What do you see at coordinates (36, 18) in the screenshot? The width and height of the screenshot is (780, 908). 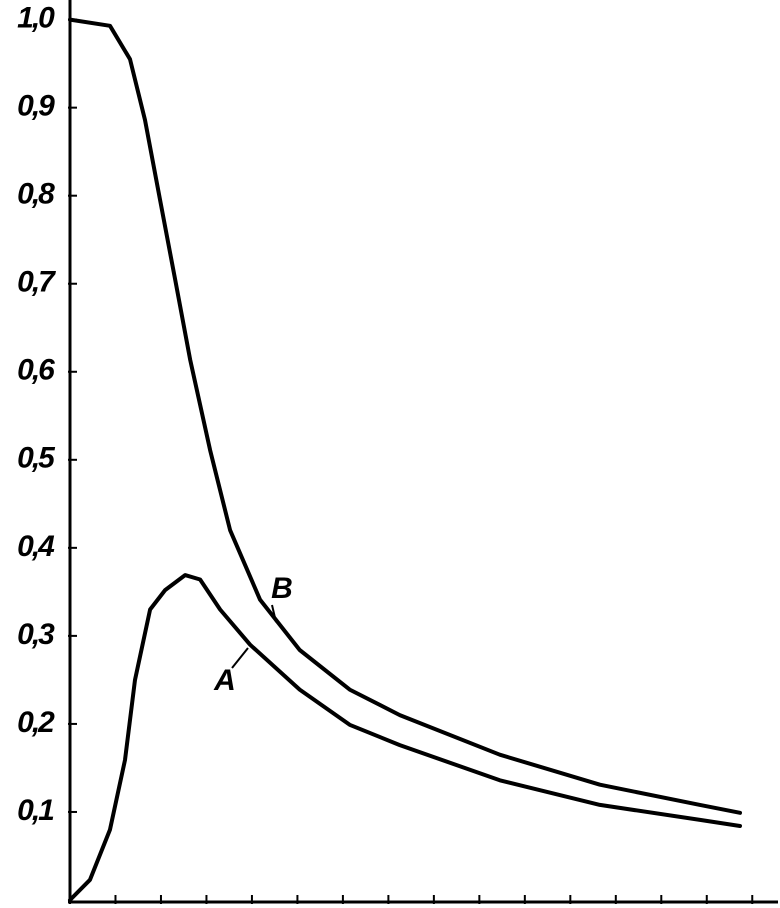 I see `y-tick-label: 1,0` at bounding box center [36, 18].